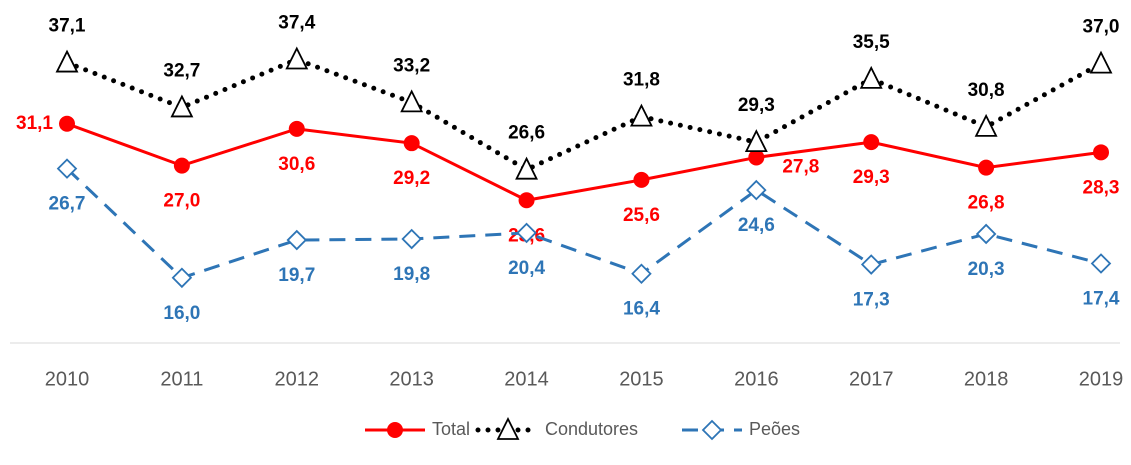 This screenshot has width=1131, height=465. What do you see at coordinates (986, 379) in the screenshot?
I see `x-tick-label: 2018` at bounding box center [986, 379].